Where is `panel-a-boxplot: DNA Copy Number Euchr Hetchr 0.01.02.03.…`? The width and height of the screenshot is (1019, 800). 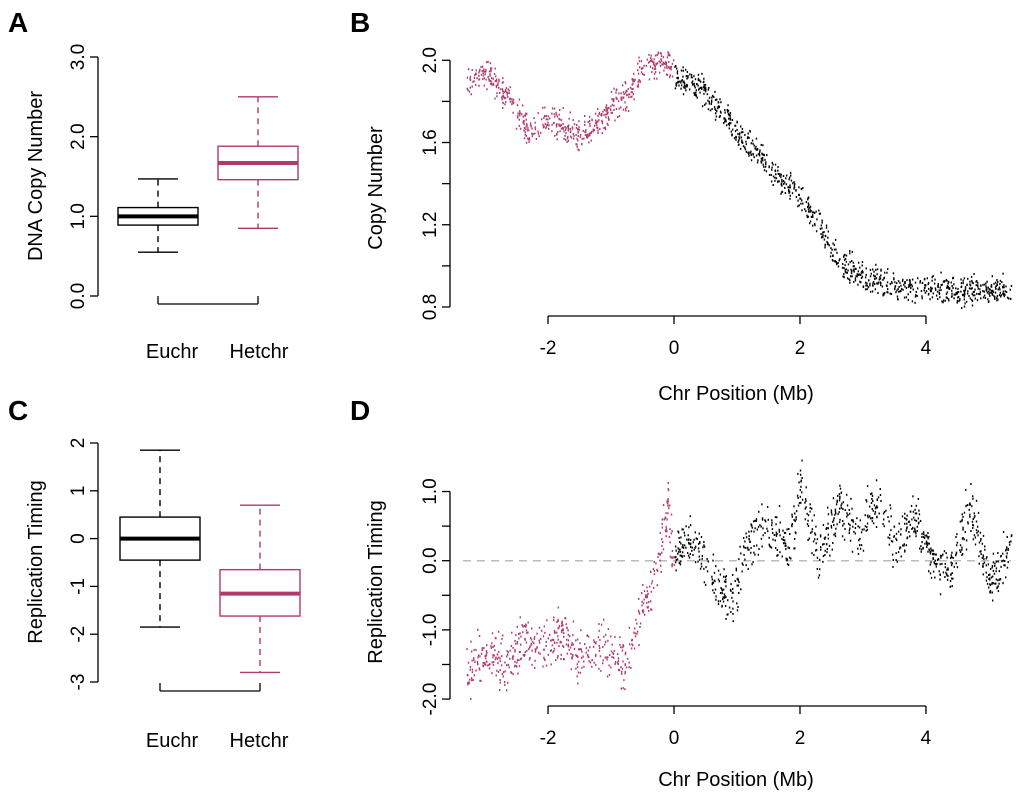 panel-a-boxplot: DNA Copy Number Euchr Hetchr 0.01.02.03.… is located at coordinates (162, 203).